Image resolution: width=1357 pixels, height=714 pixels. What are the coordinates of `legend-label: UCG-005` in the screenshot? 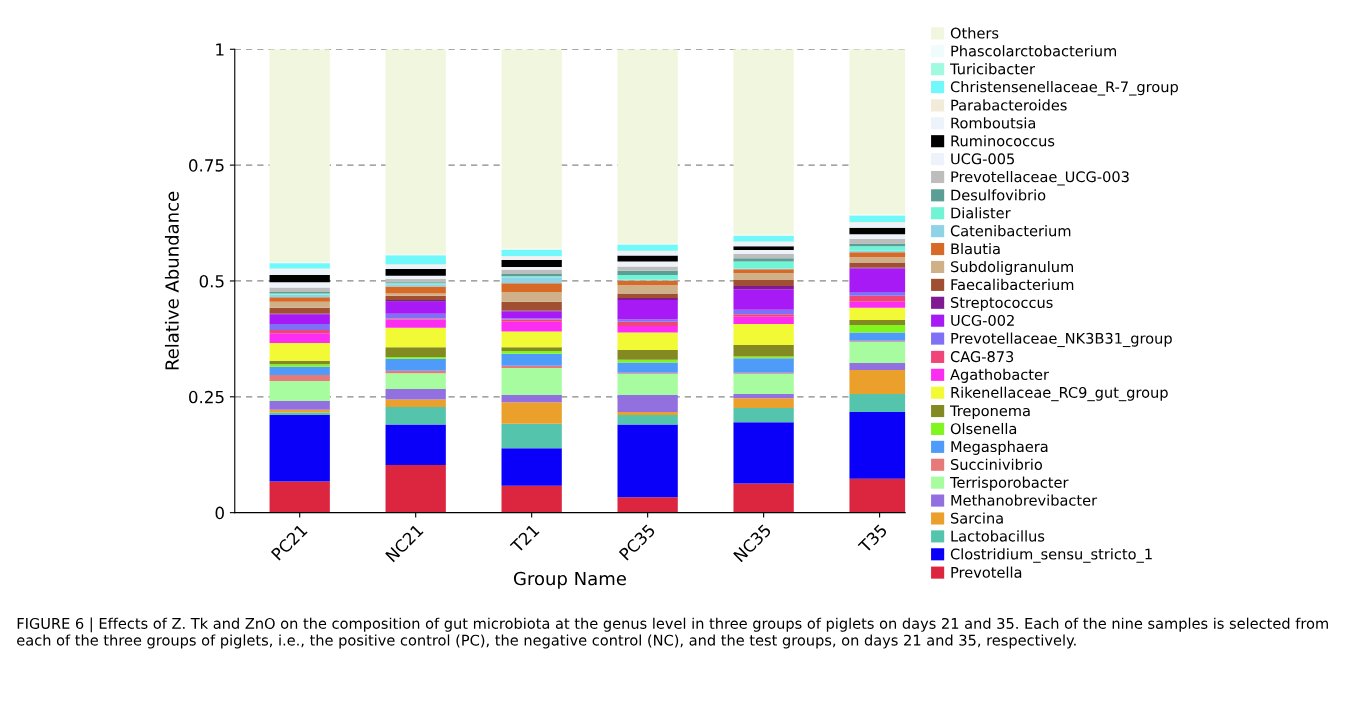 It's located at (982, 159).